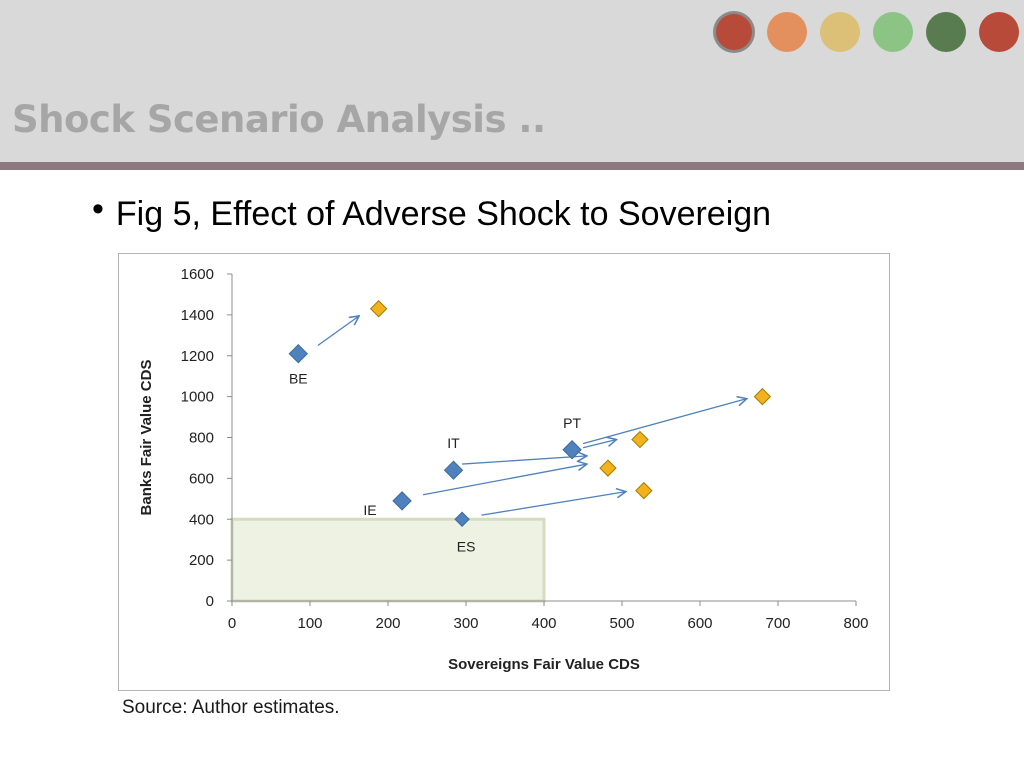 The width and height of the screenshot is (1024, 768). I want to click on x-tick-label: 800, so click(855, 623).